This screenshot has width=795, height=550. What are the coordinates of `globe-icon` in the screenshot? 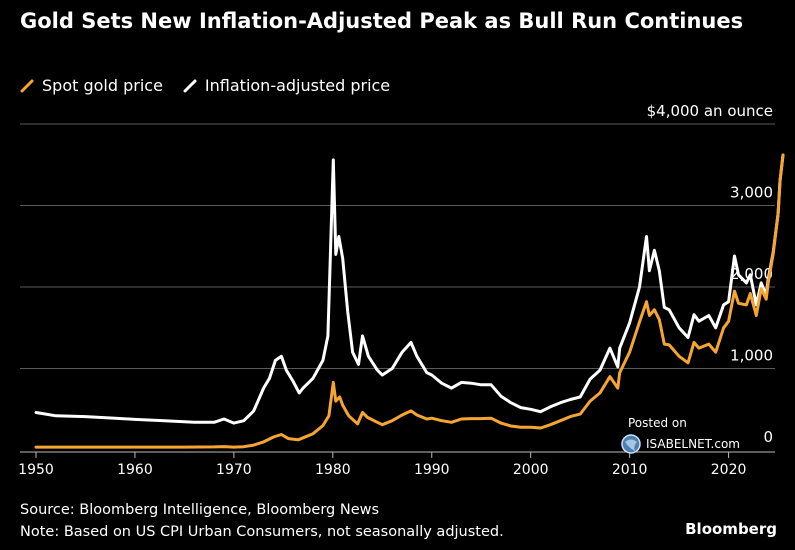 It's located at (631, 444).